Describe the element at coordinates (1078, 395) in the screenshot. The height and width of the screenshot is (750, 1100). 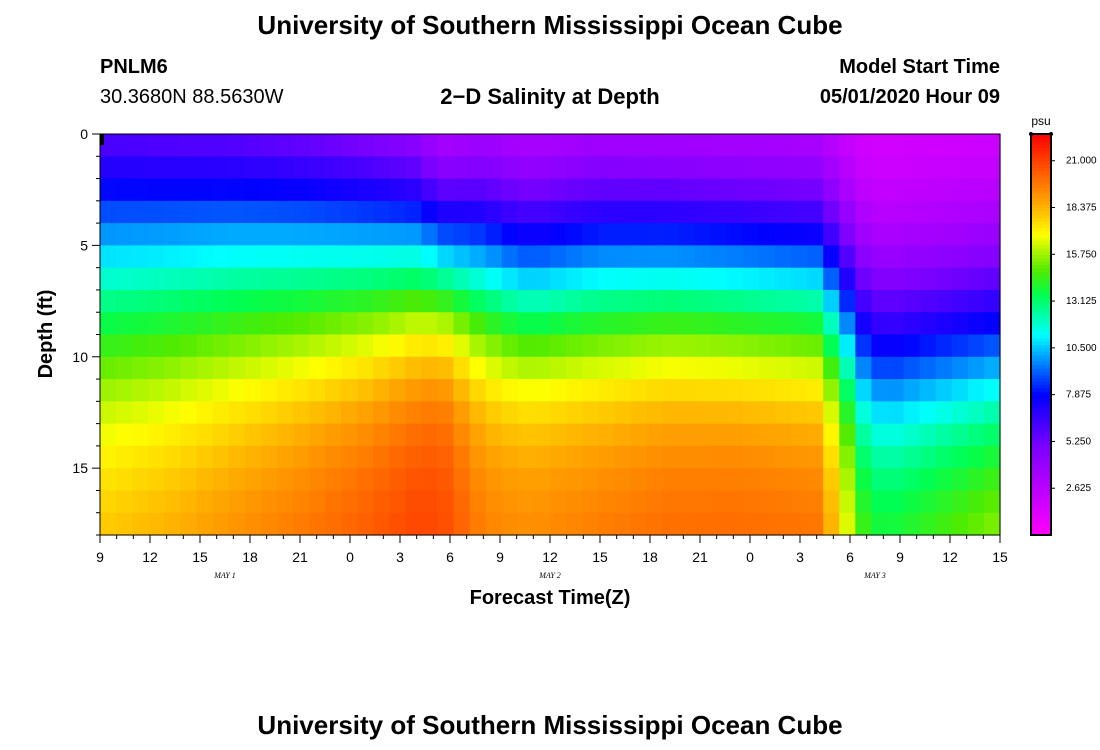
I see `colorbar-tick-label: 7.875` at that location.